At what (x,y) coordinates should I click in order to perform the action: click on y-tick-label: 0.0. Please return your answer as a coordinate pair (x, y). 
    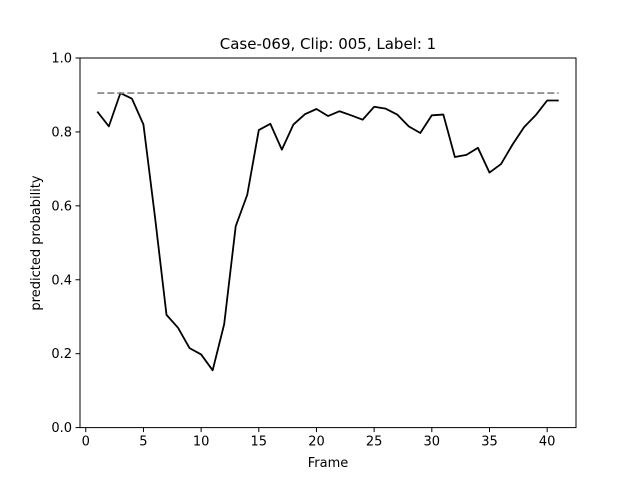
    Looking at the image, I should click on (61, 428).